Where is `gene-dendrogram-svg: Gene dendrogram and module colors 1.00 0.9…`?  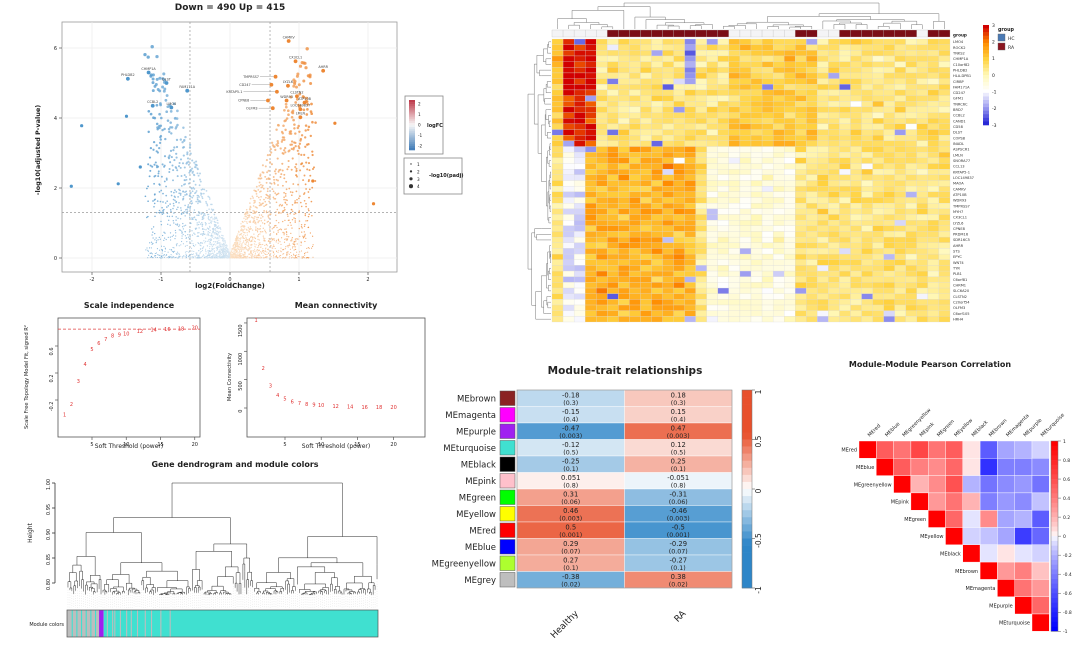
gene-dendrogram-svg: Gene dendrogram and module colors 1.00 0.9… is located at coordinates (203, 549).